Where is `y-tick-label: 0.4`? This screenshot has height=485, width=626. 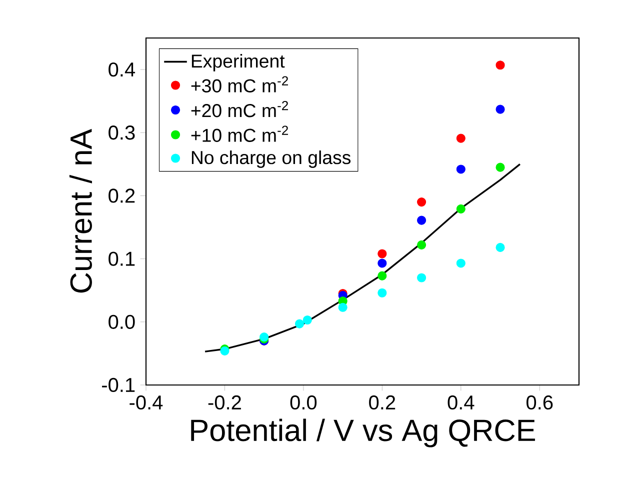 y-tick-label: 0.4 is located at coordinates (122, 69).